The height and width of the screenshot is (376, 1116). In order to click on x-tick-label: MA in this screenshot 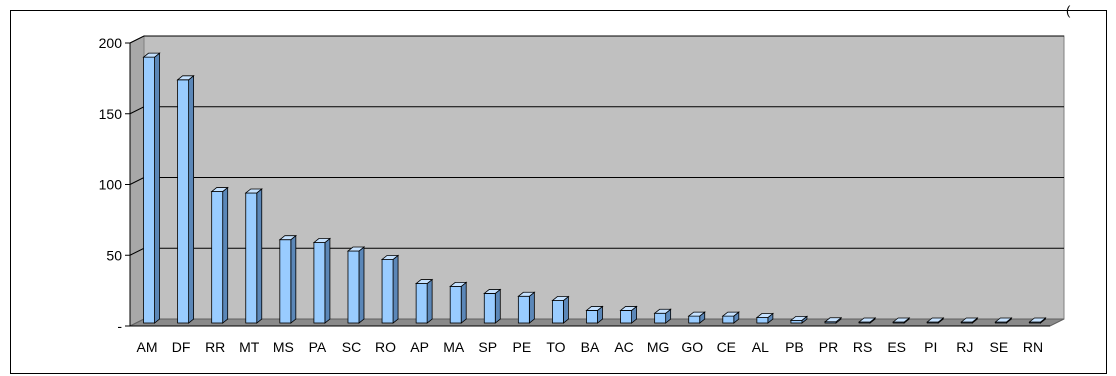, I will do `click(454, 347)`.